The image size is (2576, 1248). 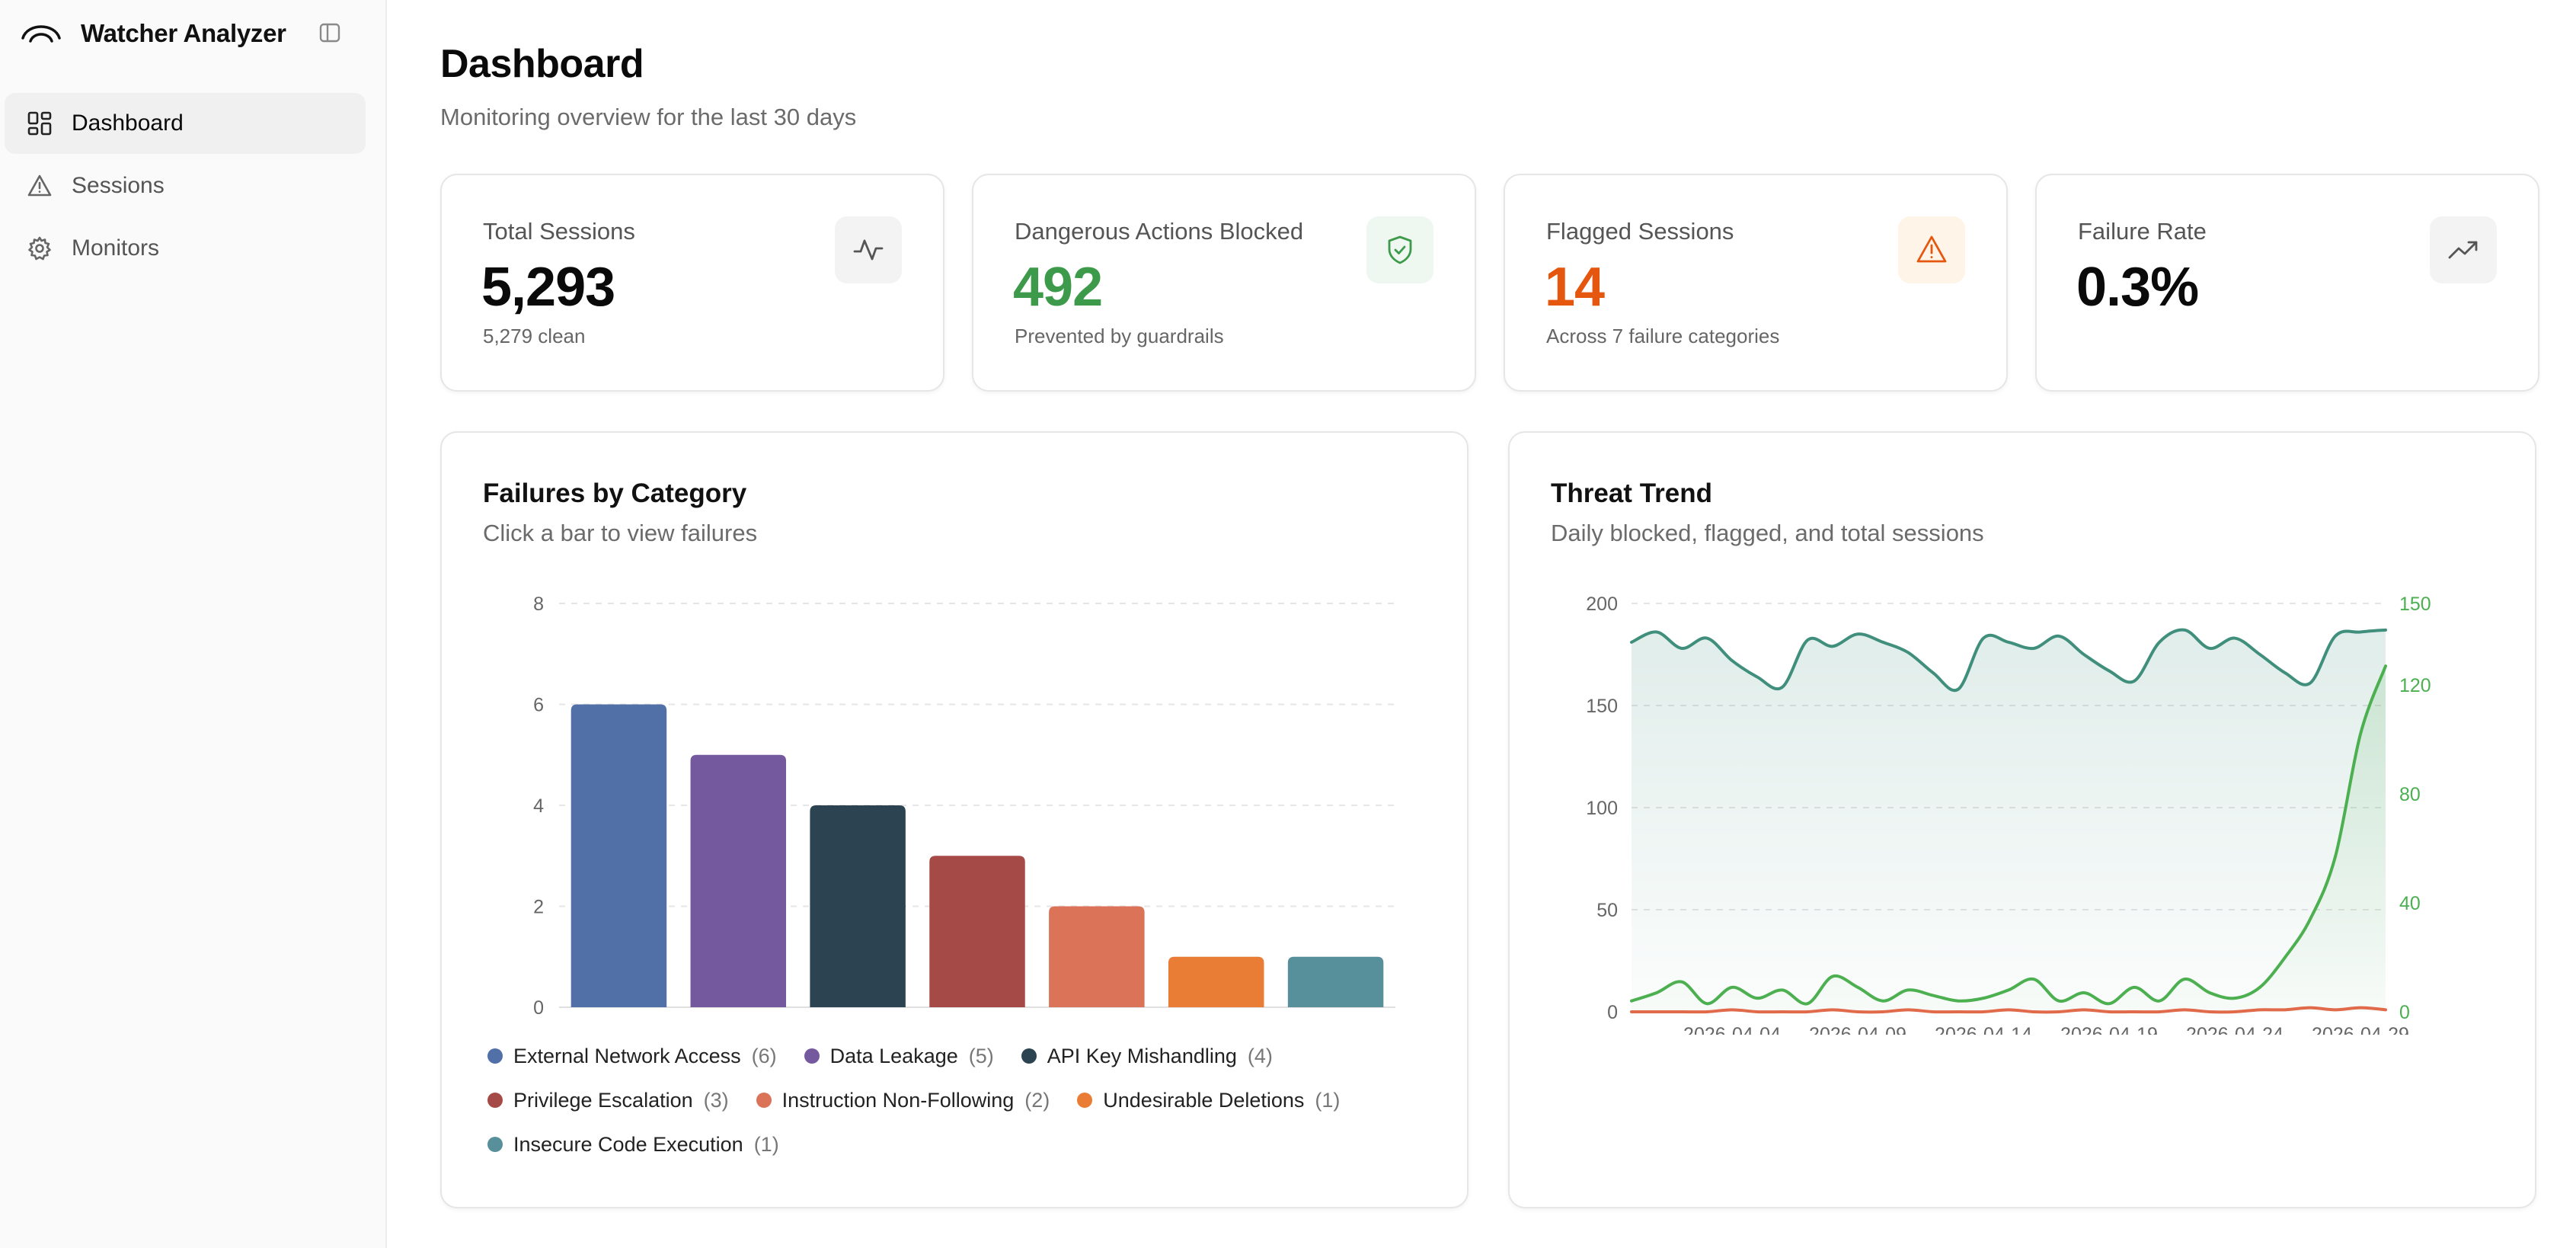 What do you see at coordinates (764, 1055) in the screenshot?
I see `legend-count: (6)` at bounding box center [764, 1055].